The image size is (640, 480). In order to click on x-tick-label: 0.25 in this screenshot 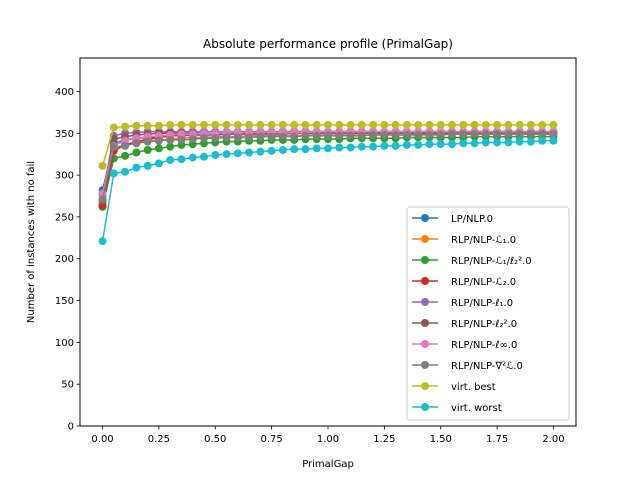, I will do `click(159, 439)`.